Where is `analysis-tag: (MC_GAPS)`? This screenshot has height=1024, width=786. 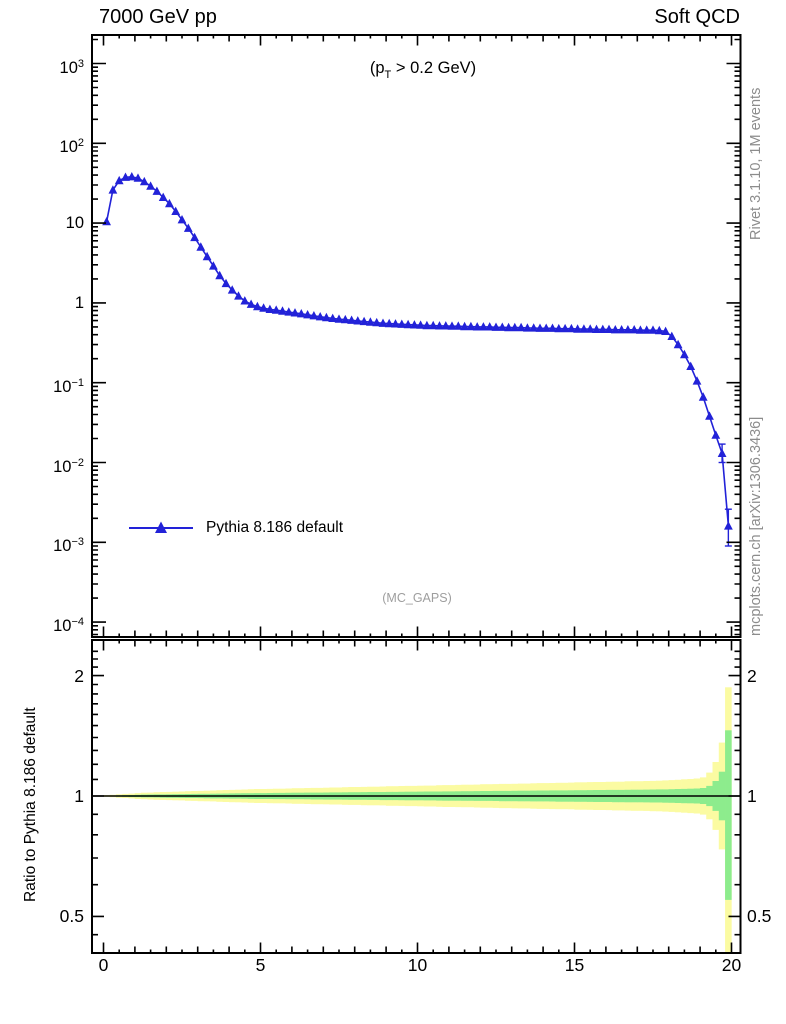 analysis-tag: (MC_GAPS) is located at coordinates (417, 598).